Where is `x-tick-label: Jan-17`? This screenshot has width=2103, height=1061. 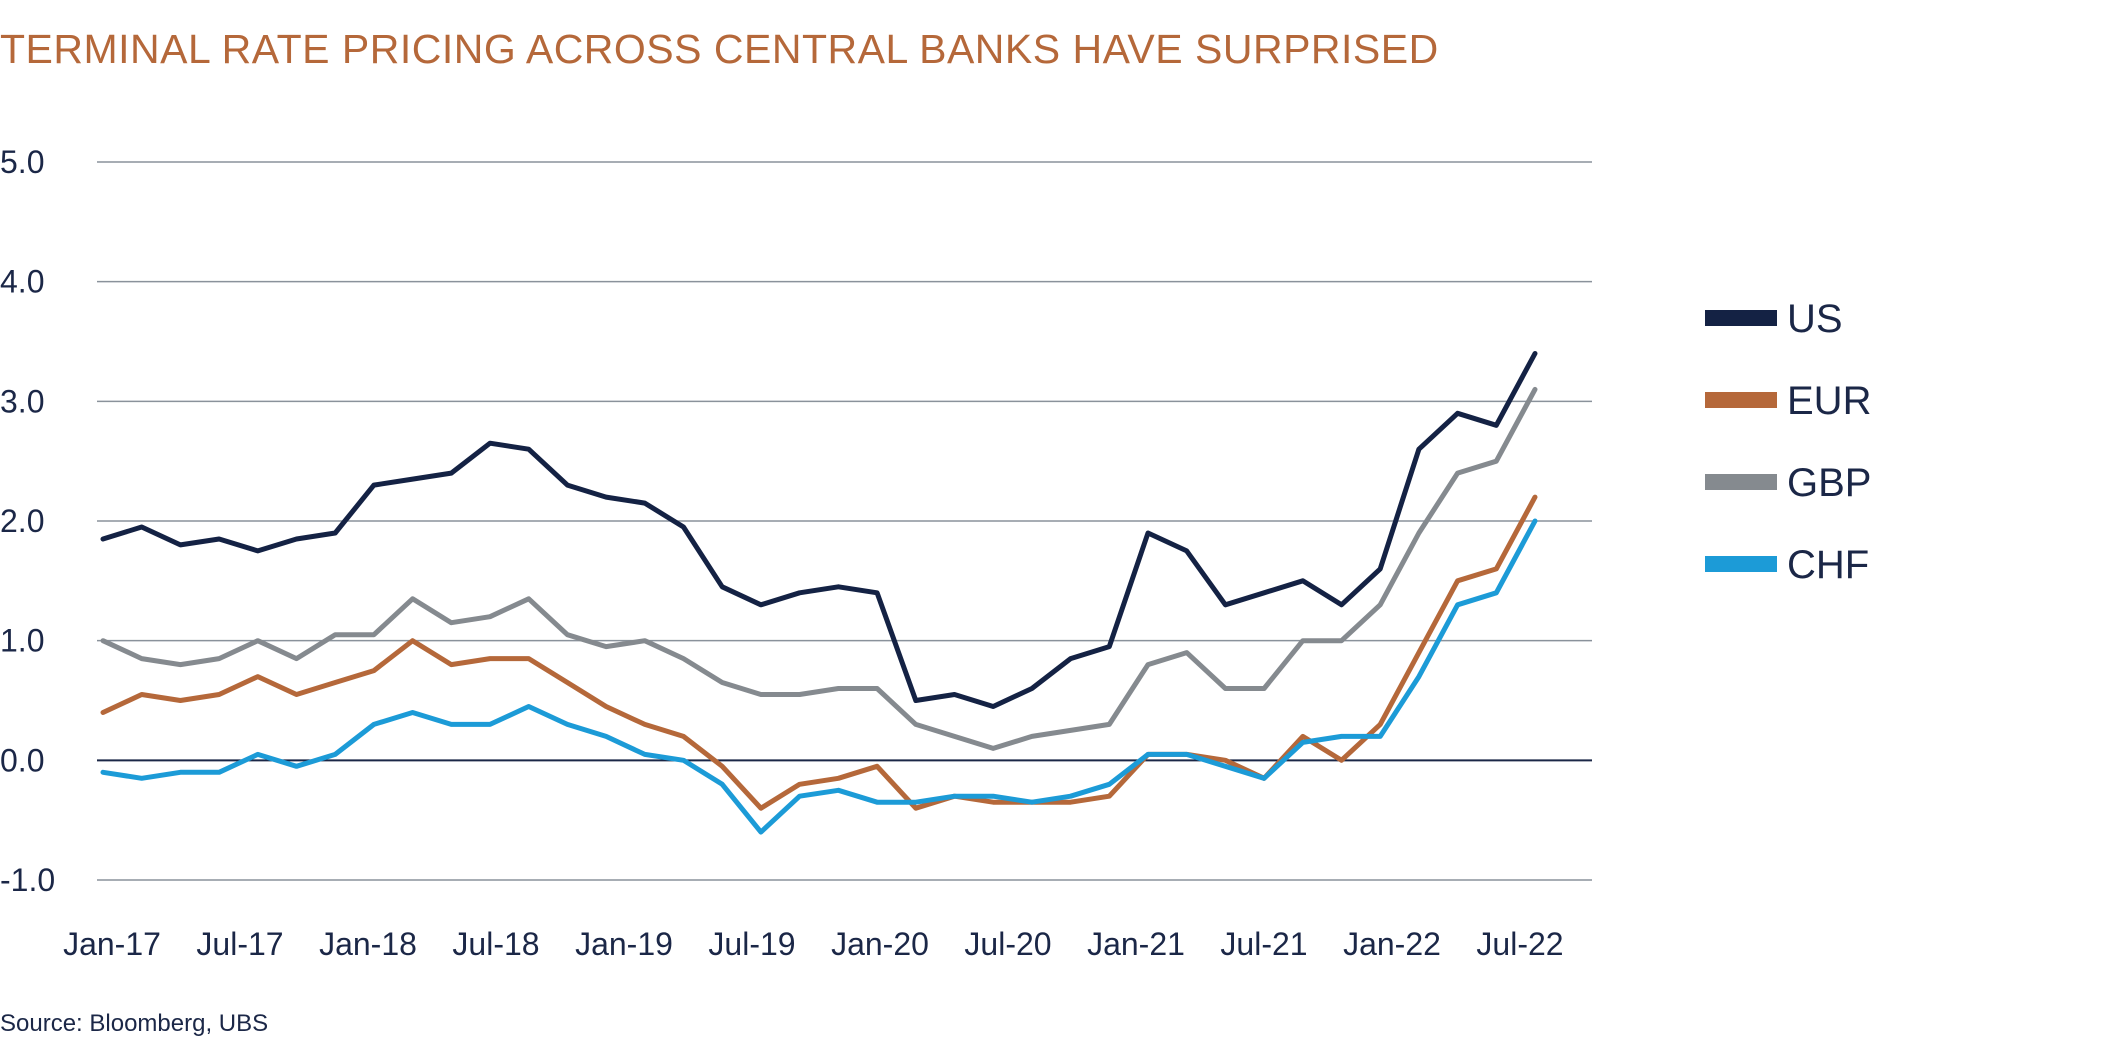
x-tick-label: Jan-17 is located at coordinates (112, 944).